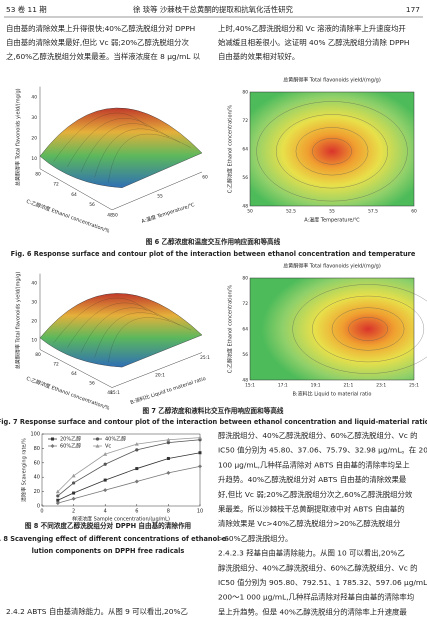 This screenshot has height=624, width=427. What do you see at coordinates (311, 509) in the screenshot?
I see `body-line: 果最差。所以沙棘枝干总黄酮提取液中对 ABTS 自由基的` at bounding box center [311, 509].